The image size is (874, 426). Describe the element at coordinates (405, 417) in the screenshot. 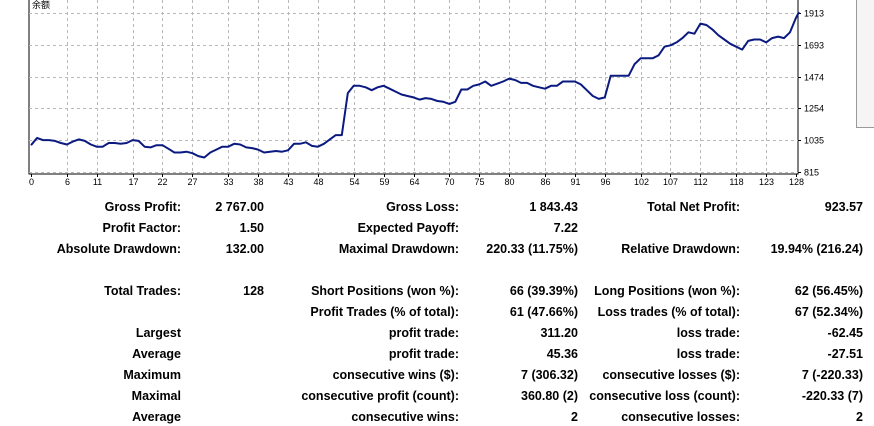

I see `average-consecutive-wins-label: consecutive wins:` at that location.